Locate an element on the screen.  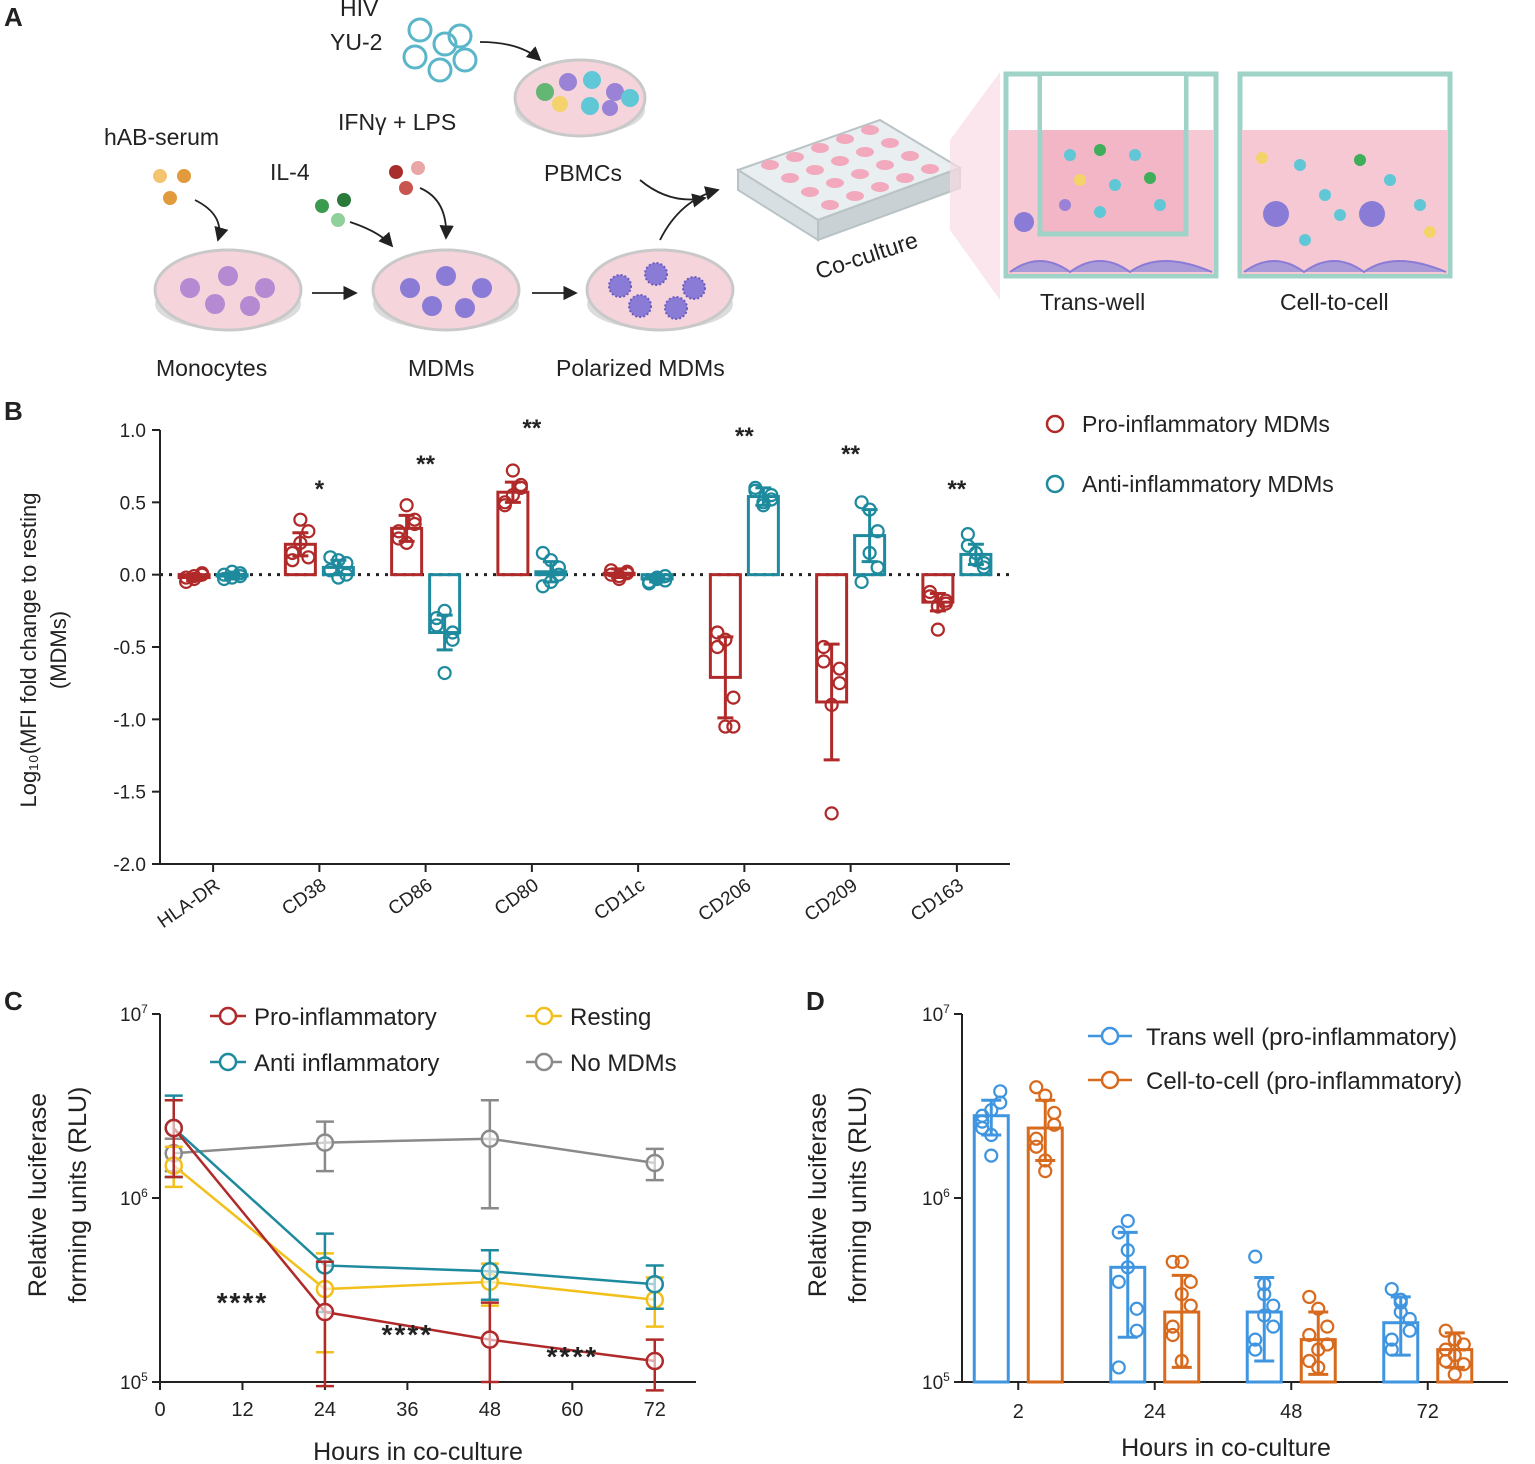
legend-marker-resting is located at coordinates (544, 1016).